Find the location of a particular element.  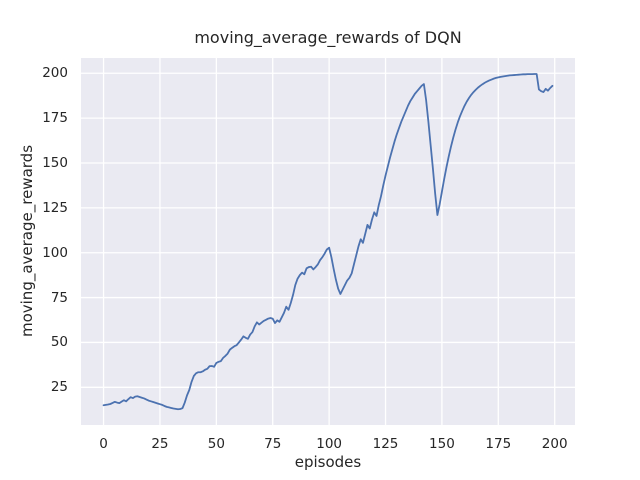

x-tick-label: 200 is located at coordinates (554, 444).